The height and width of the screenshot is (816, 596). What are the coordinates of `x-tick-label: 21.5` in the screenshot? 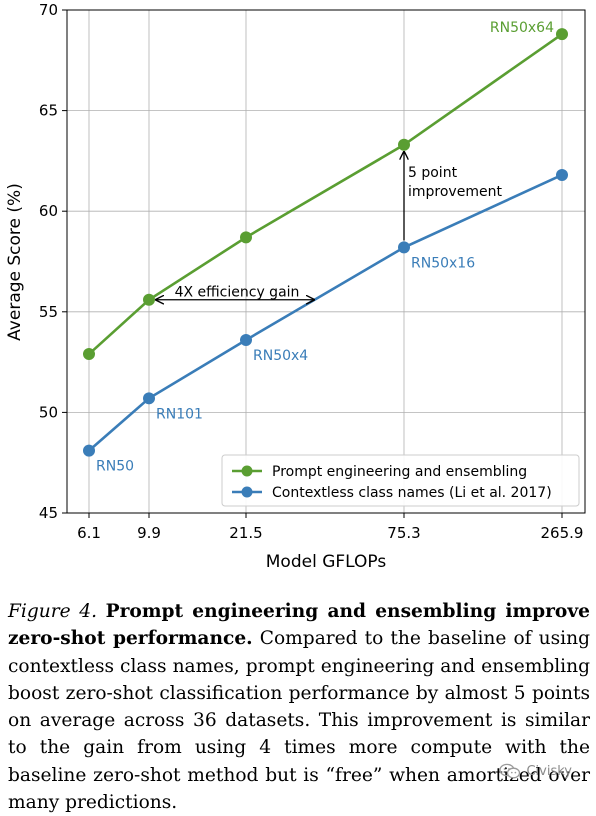 It's located at (245, 533).